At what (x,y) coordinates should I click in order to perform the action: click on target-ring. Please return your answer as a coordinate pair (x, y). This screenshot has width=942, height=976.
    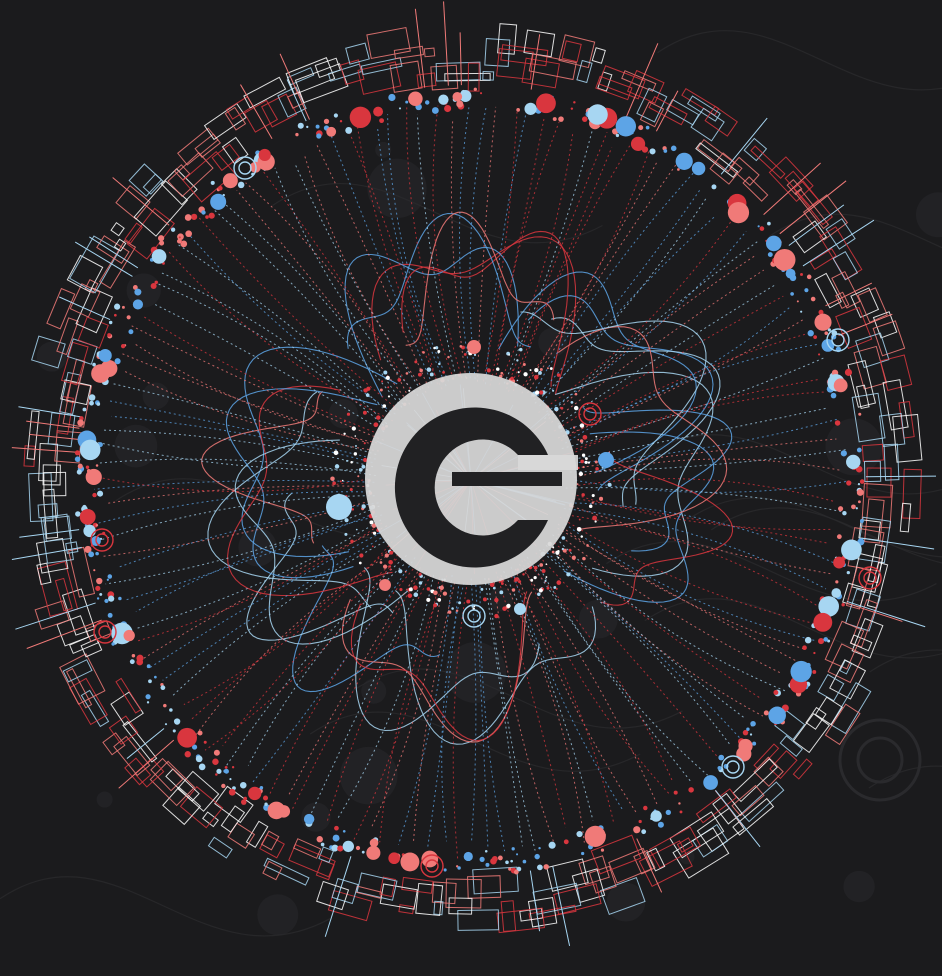
    Looking at the image, I should click on (432, 866).